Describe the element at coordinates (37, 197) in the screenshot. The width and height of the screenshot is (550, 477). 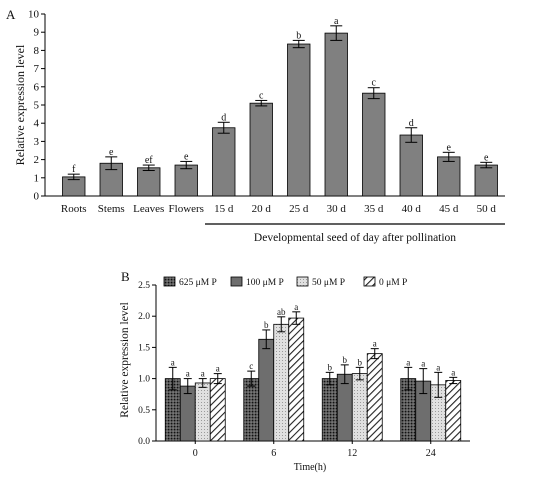
I see `panel-a-y-tick-label: 0` at that location.